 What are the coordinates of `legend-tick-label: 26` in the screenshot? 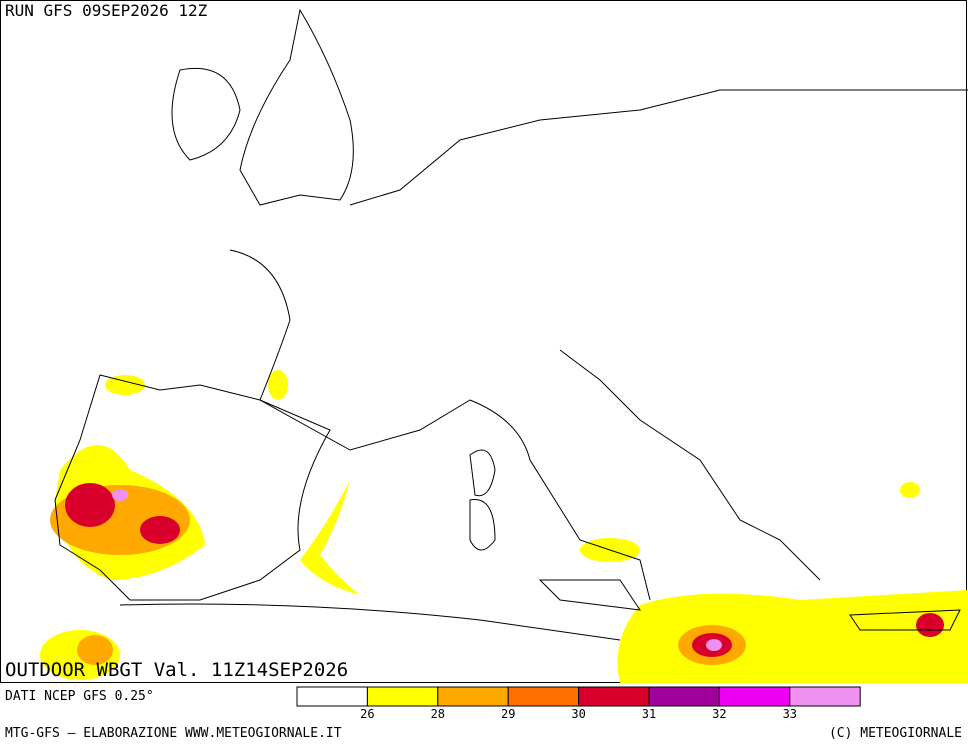 It's located at (367, 714).